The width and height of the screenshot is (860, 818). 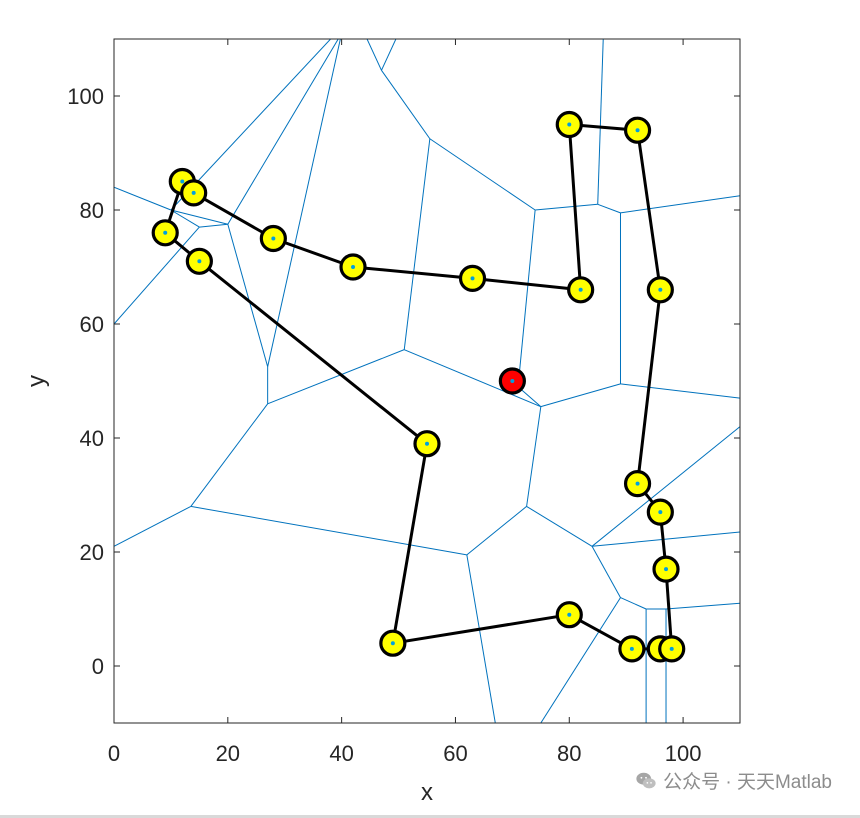 What do you see at coordinates (569, 753) in the screenshot?
I see `x-tick-label: 80` at bounding box center [569, 753].